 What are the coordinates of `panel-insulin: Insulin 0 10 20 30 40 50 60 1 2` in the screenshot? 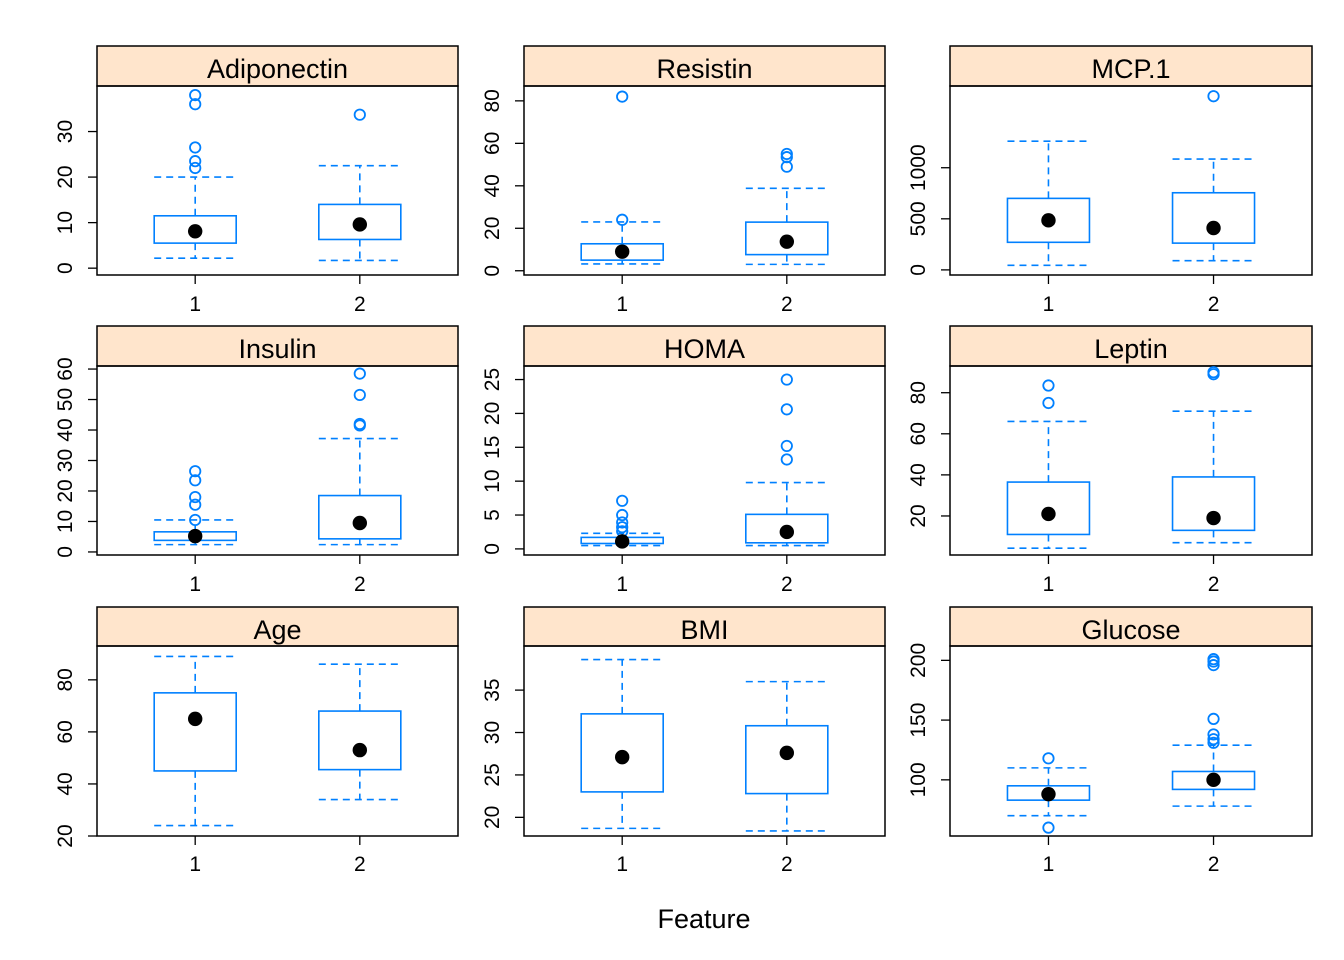 It's located at (256, 460).